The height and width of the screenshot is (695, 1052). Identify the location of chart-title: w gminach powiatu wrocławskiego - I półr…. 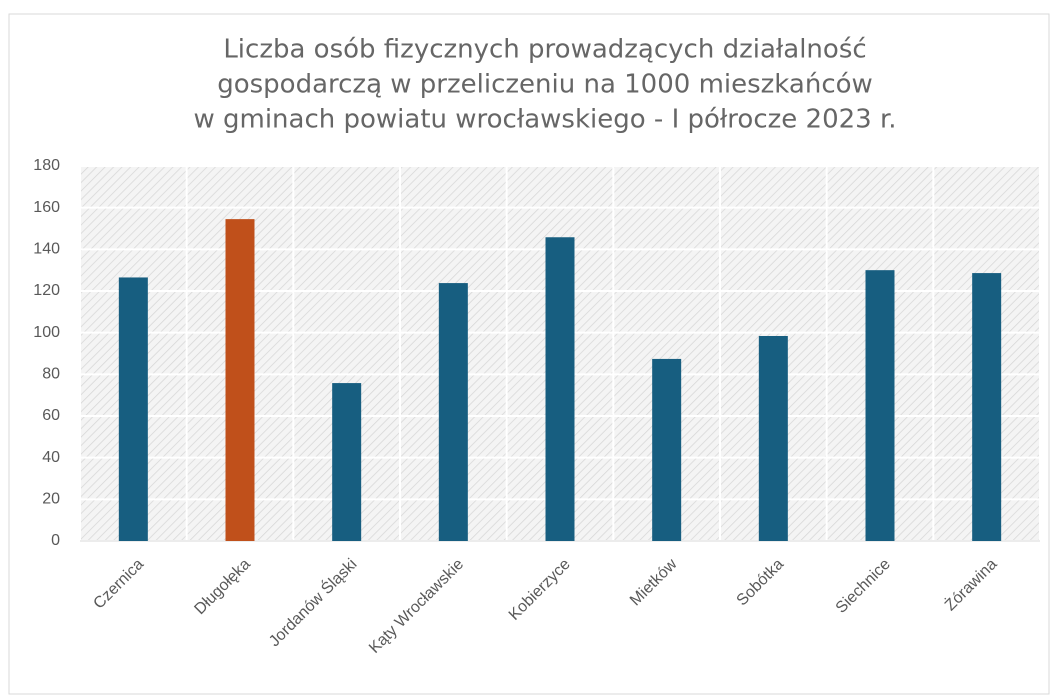
(544, 120).